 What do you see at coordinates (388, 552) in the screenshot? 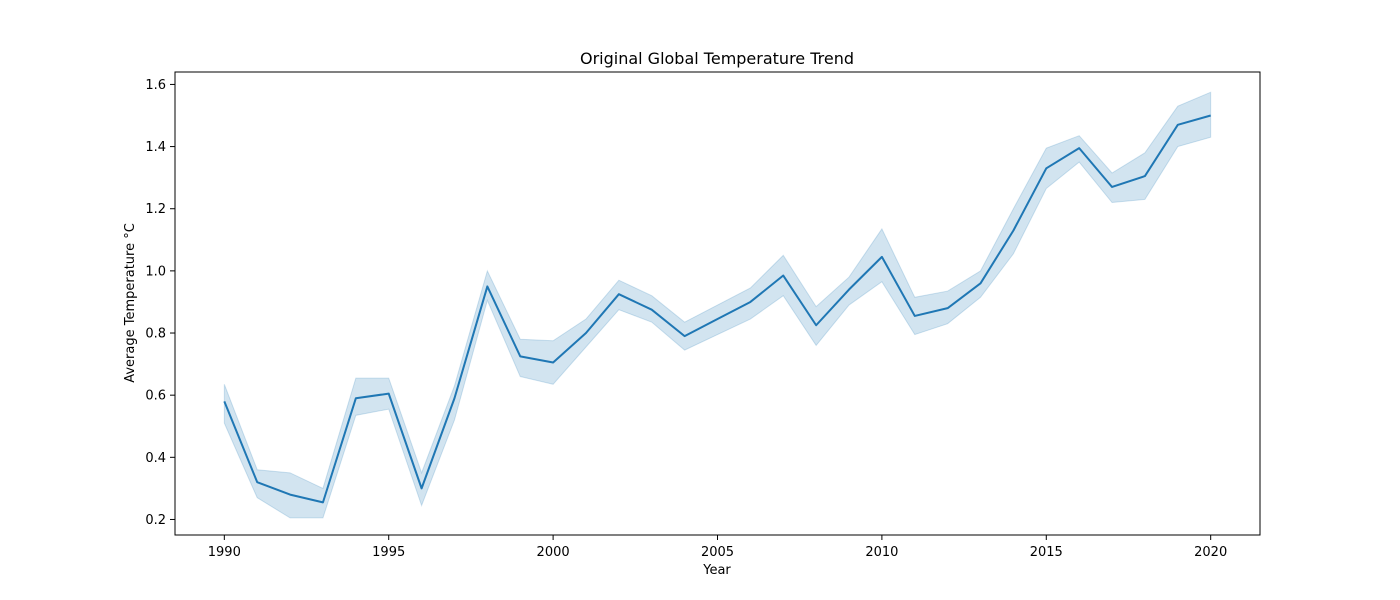
I see `x-tick-label: 1995` at bounding box center [388, 552].